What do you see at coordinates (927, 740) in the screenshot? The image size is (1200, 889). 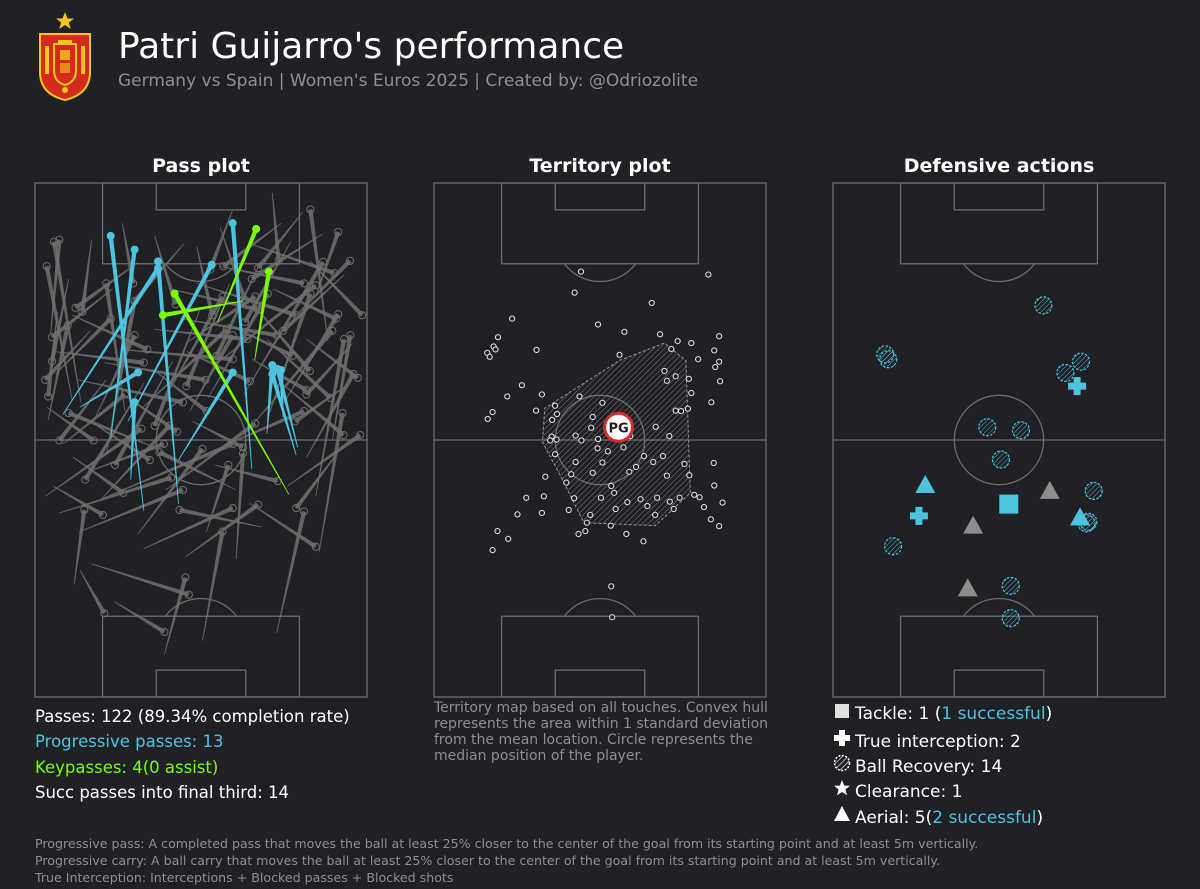 I see `legend-interception: True interception: 2` at bounding box center [927, 740].